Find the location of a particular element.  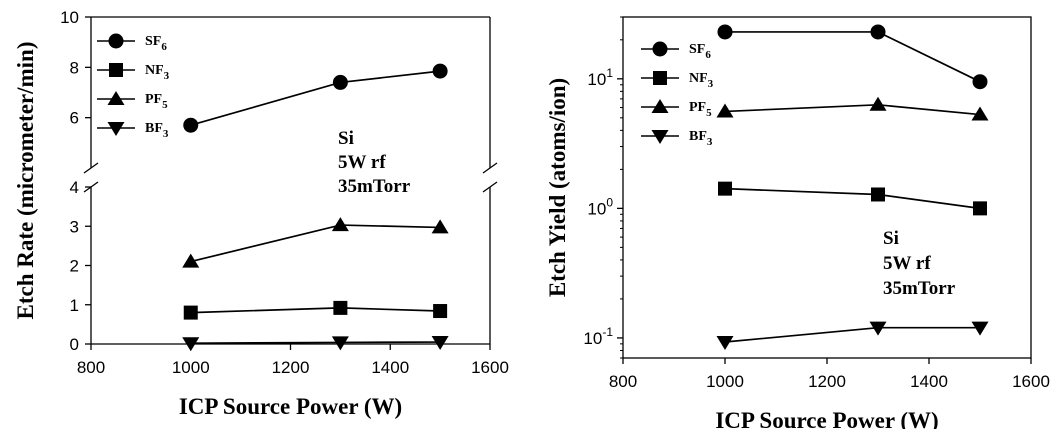

y-tick-label: 8 is located at coordinates (74, 67).